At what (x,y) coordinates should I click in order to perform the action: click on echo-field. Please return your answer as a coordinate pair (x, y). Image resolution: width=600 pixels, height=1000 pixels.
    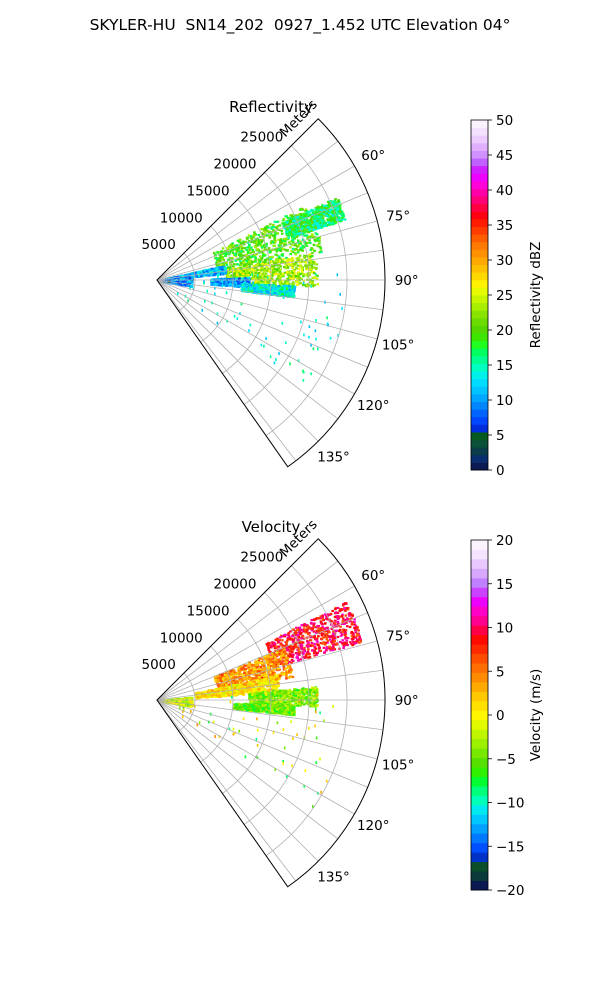
    Looking at the image, I should click on (253, 290).